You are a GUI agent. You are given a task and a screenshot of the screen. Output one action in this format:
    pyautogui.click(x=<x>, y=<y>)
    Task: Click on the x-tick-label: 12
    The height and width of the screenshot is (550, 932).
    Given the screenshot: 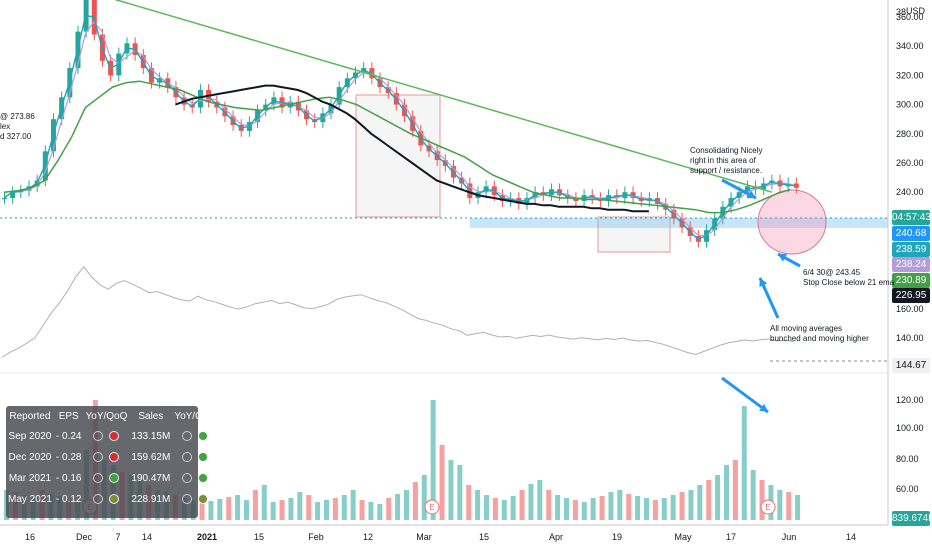 What is the action you would take?
    pyautogui.click(x=368, y=537)
    